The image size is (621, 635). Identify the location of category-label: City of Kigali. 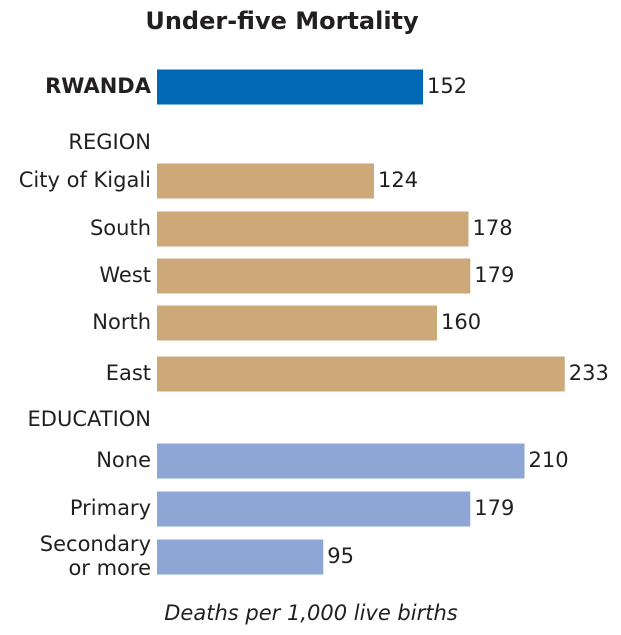
(85, 180).